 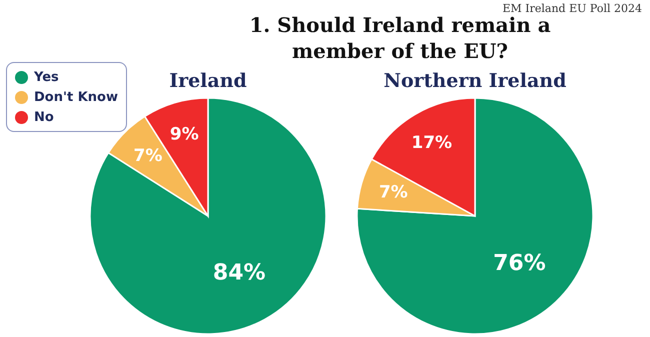 I want to click on chart-subtitle: Ireland, so click(x=208, y=81).